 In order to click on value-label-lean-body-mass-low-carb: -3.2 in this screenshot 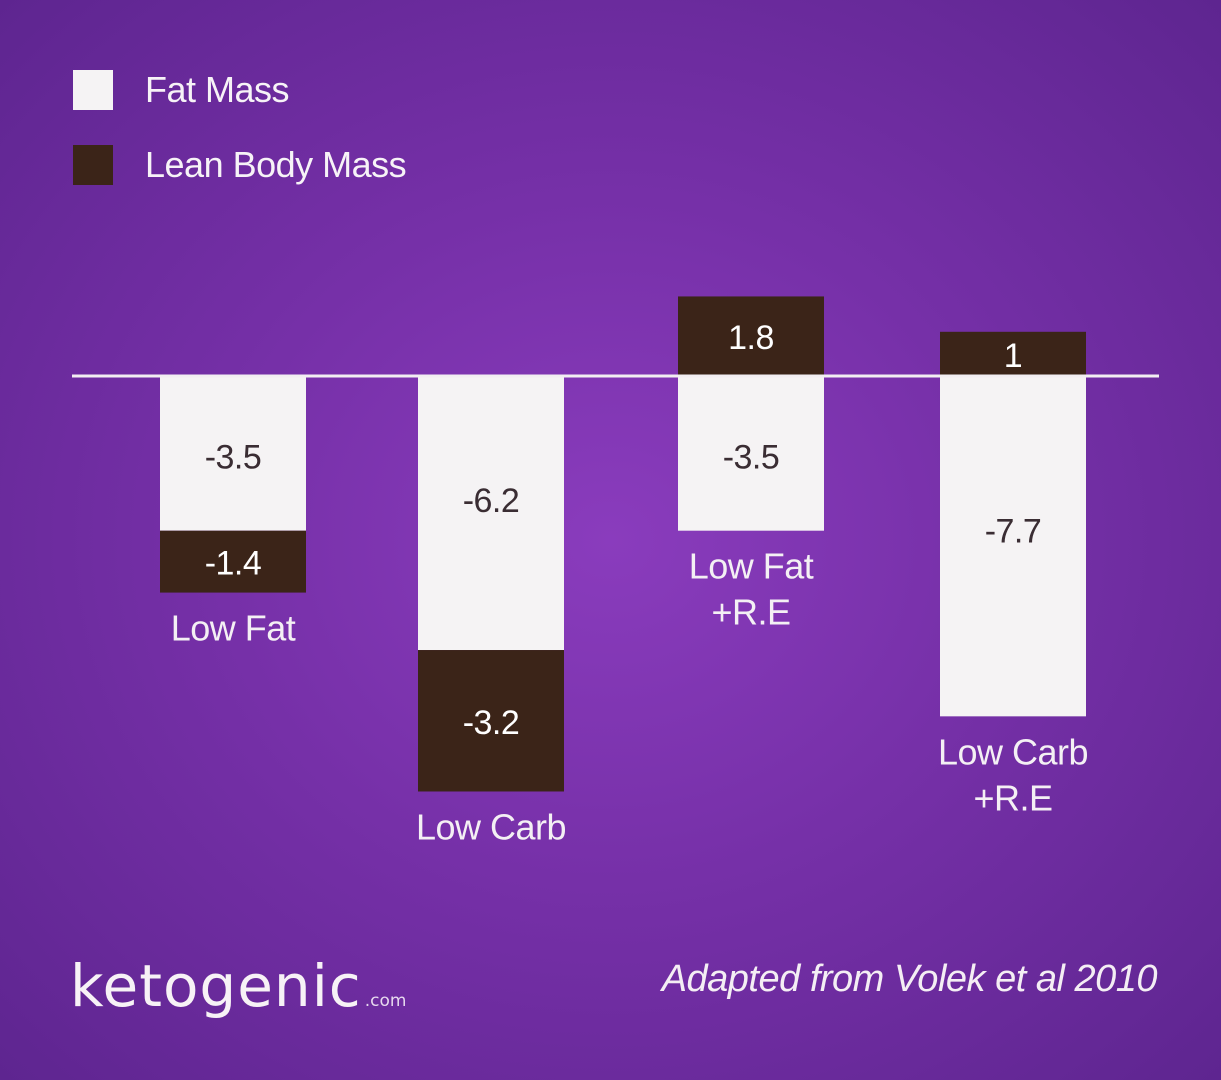, I will do `click(491, 723)`.